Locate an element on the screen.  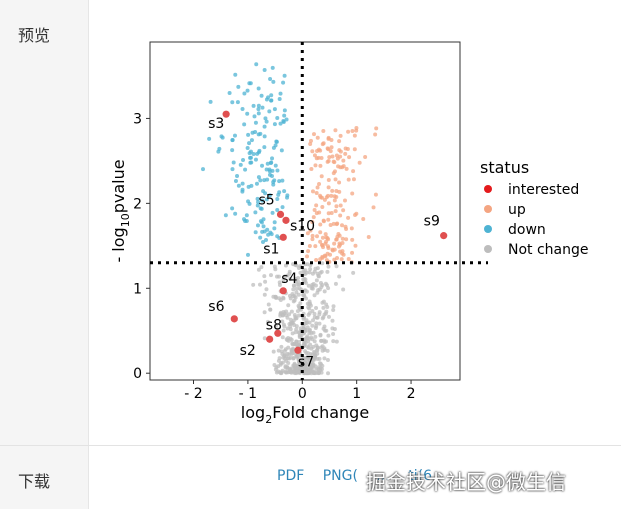
y-axis: 0 1 2 3 is located at coordinates (141, 246).